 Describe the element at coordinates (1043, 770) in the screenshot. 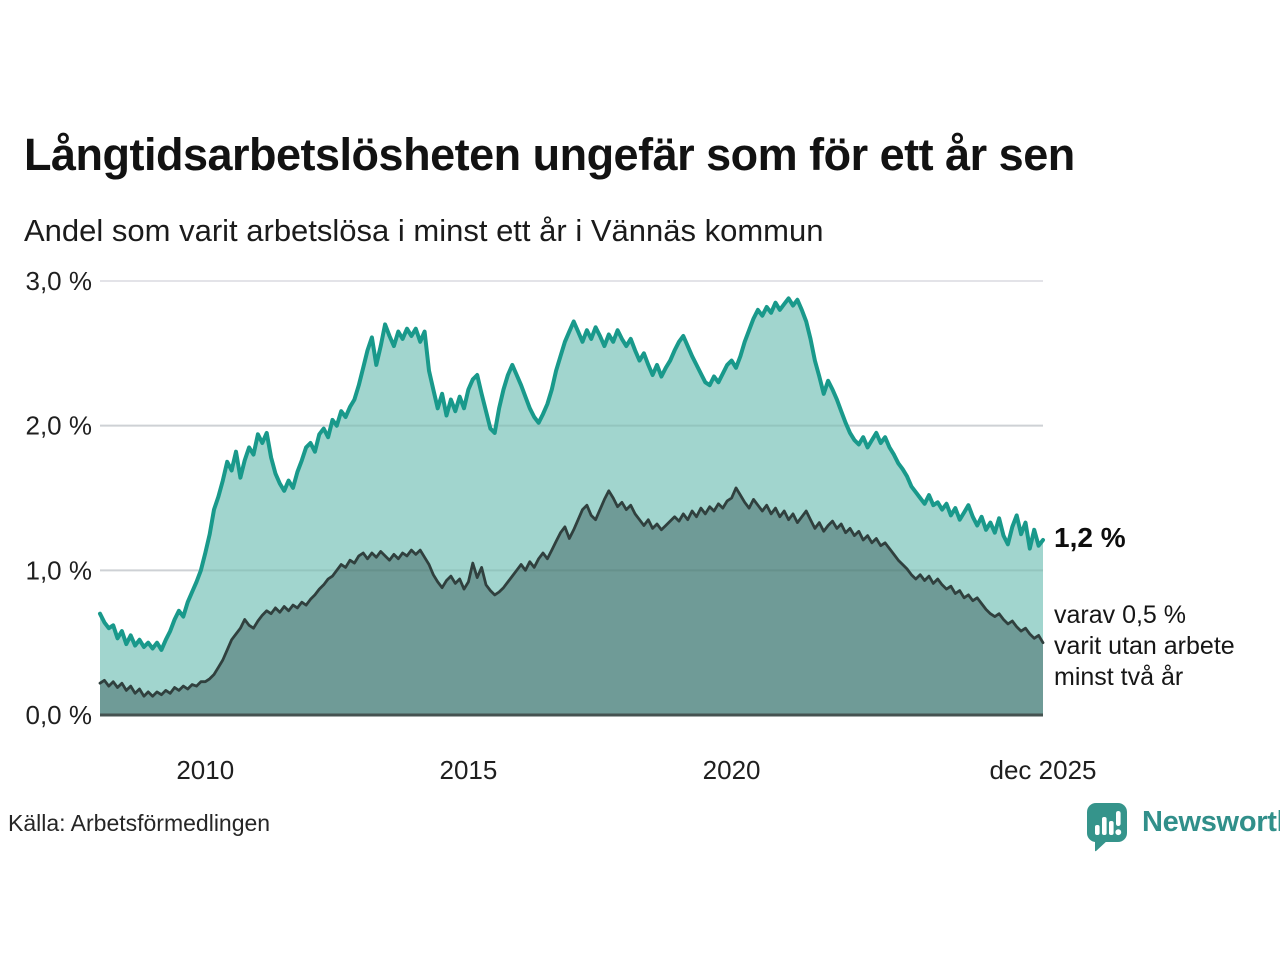

I see `x-axis-label: dec 2025` at that location.